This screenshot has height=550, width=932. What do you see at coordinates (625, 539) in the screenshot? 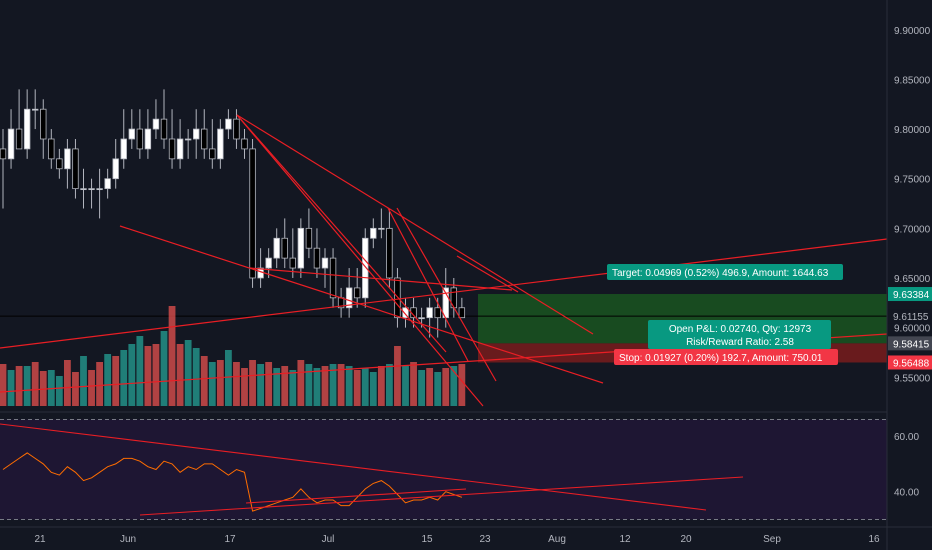
I see `time-tick-label: 12` at bounding box center [625, 539].